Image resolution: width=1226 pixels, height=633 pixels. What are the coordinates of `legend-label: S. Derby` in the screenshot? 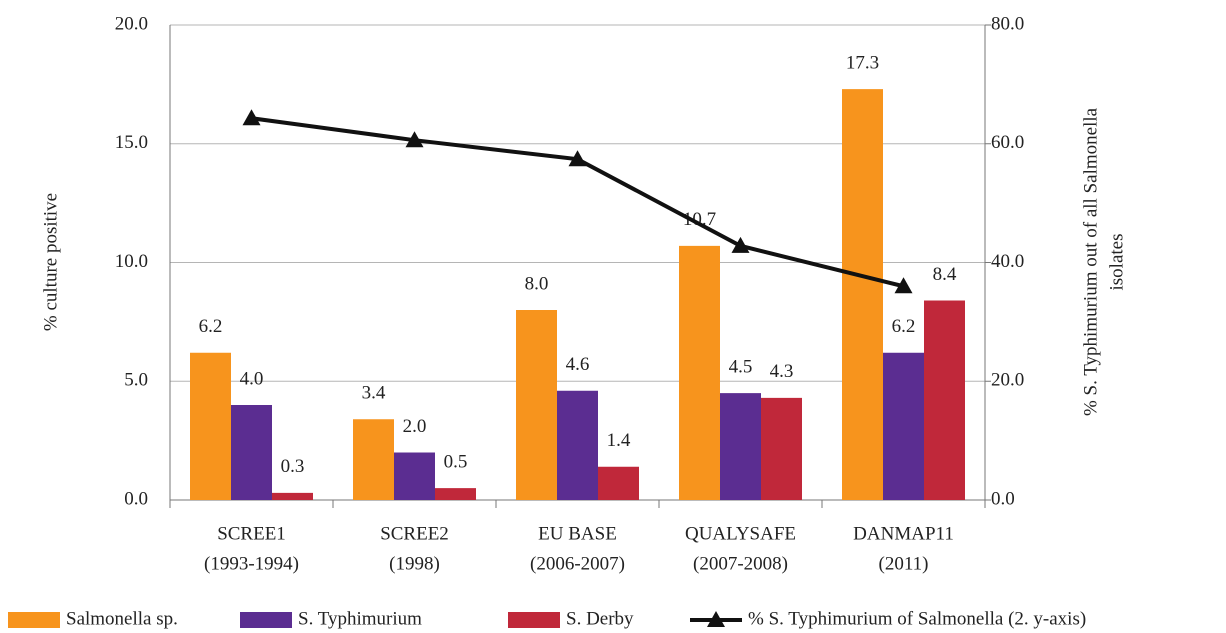 It's located at (600, 618).